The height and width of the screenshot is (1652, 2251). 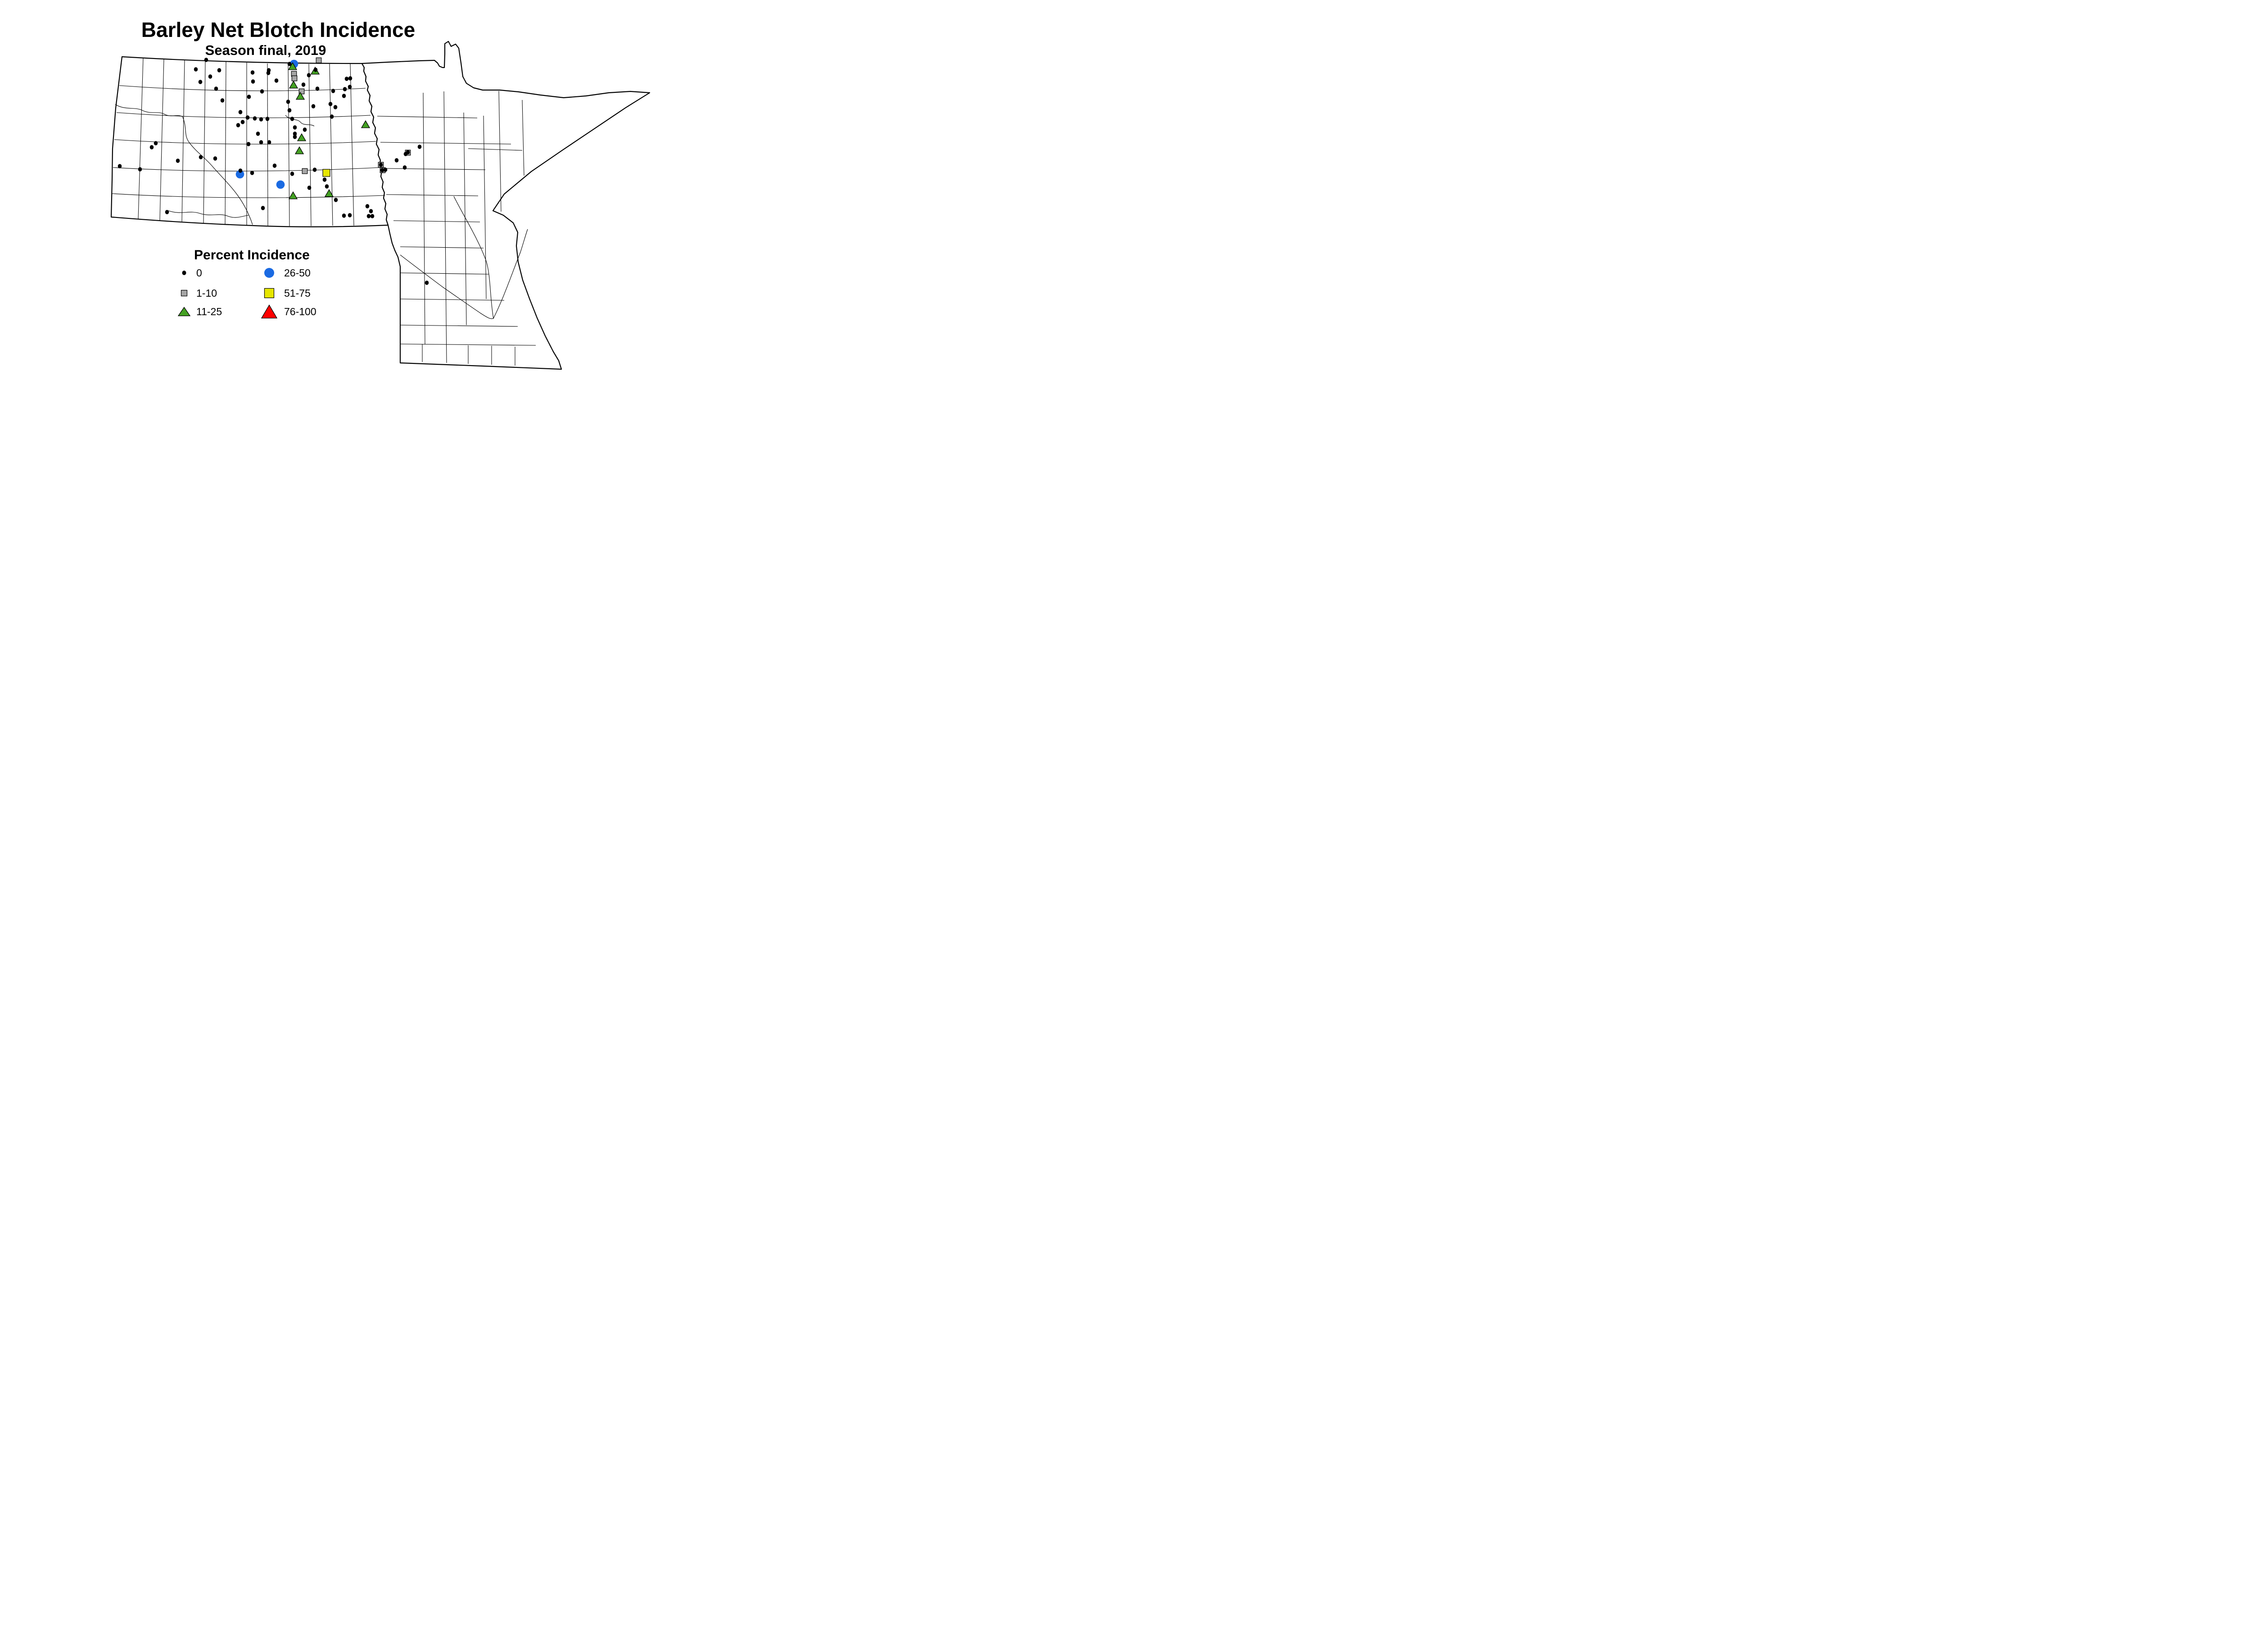 I want to click on legend-label-11-25: 11-25, so click(x=209, y=311).